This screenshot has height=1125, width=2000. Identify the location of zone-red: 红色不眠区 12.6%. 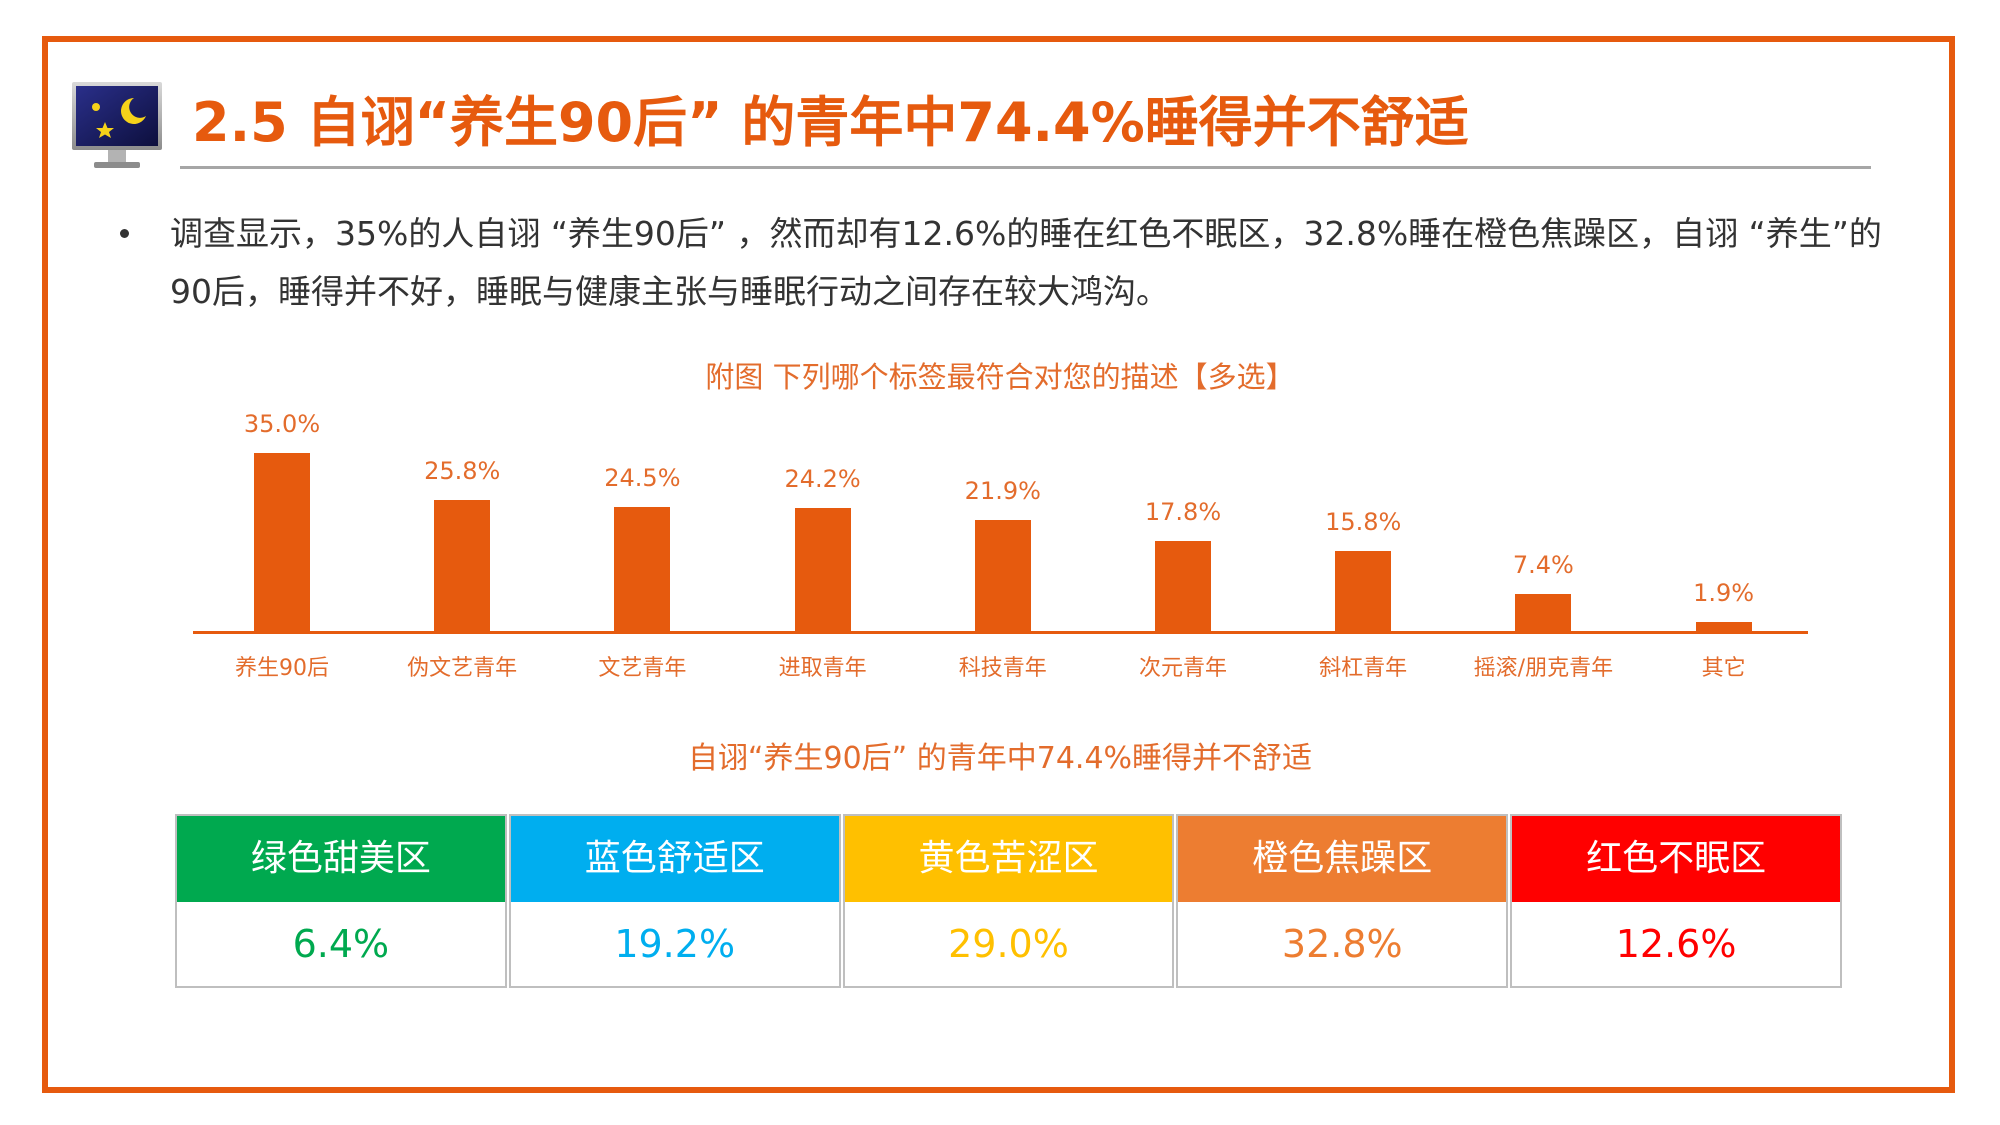
(1676, 901).